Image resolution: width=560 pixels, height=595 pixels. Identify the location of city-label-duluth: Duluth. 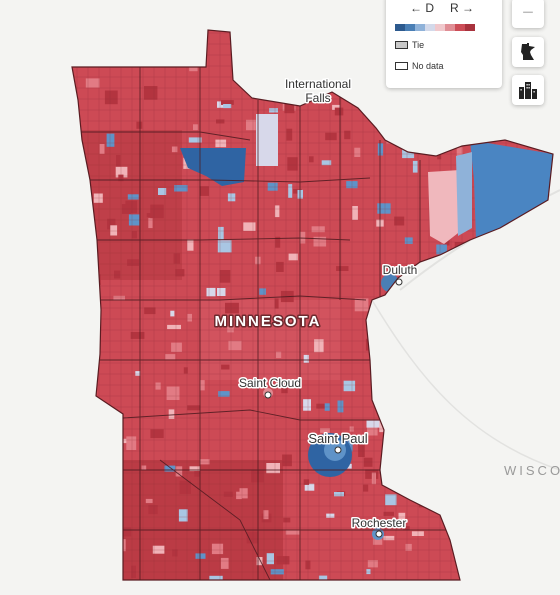
(400, 270).